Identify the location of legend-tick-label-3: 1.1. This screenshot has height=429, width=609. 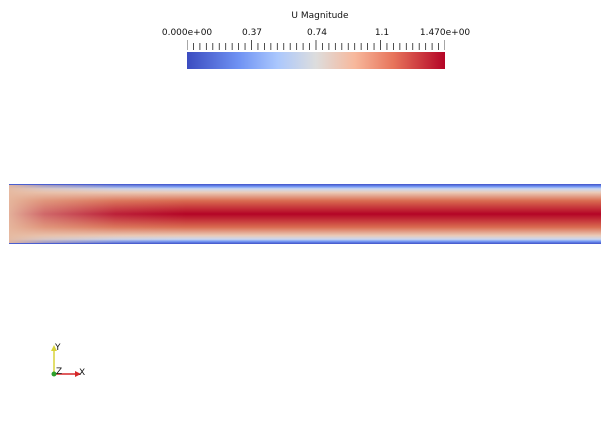
(382, 33).